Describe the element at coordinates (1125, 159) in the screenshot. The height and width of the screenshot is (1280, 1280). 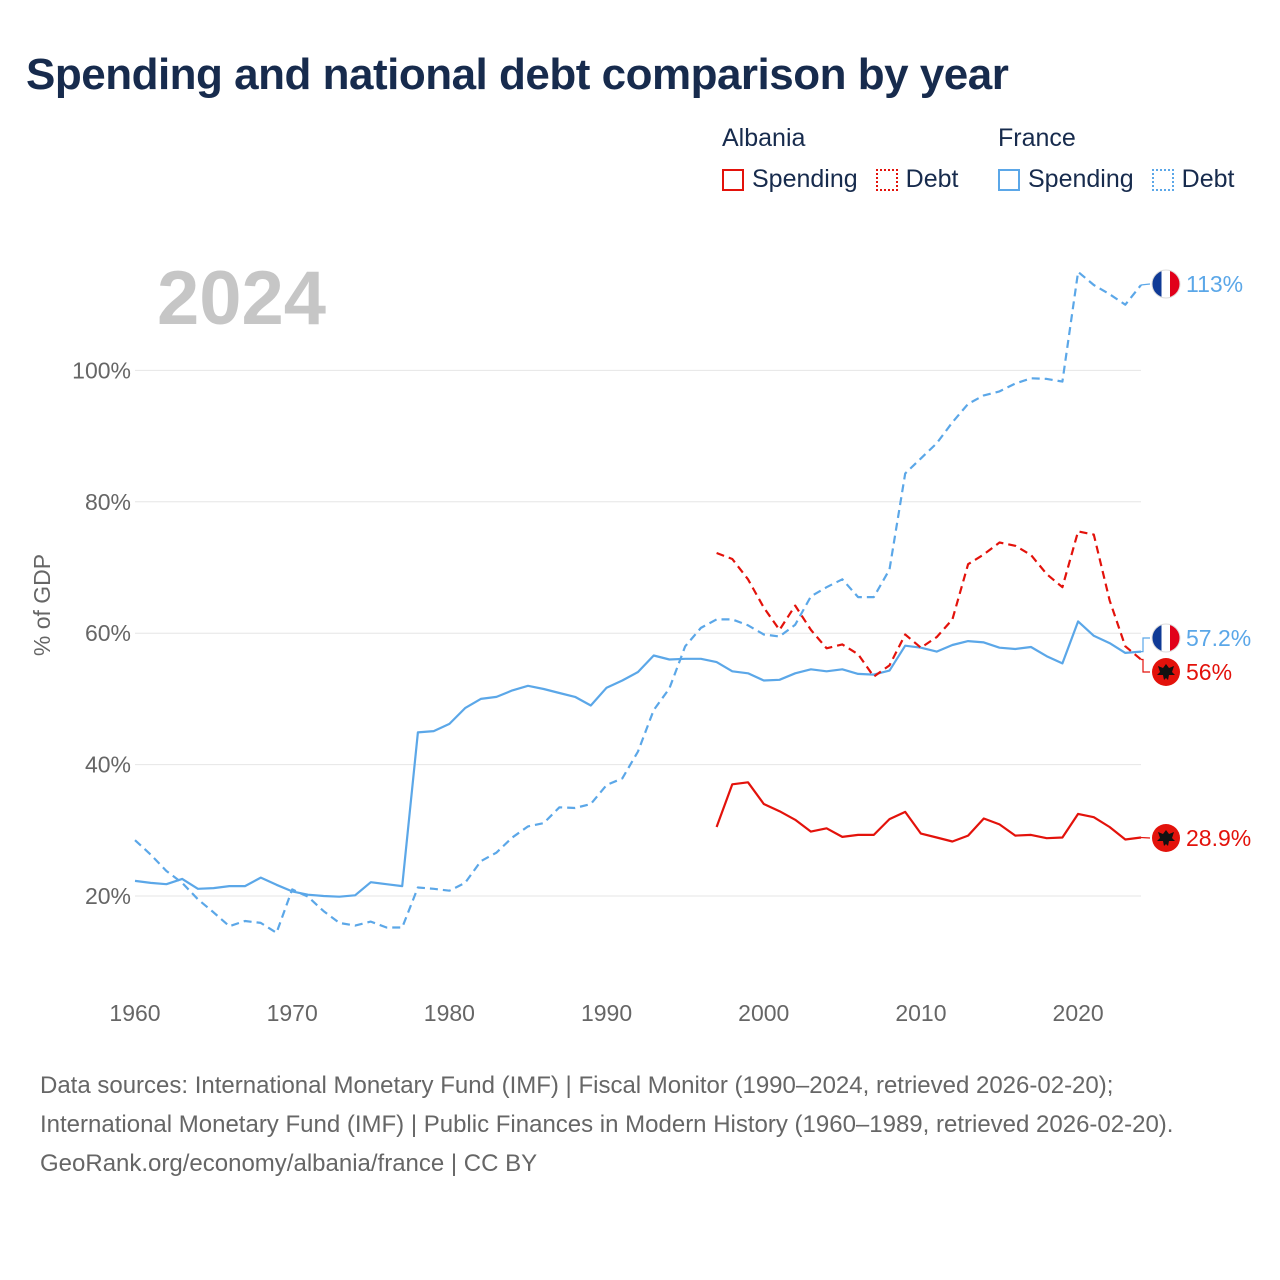
I see `legend-france: France Spending Debt` at that location.